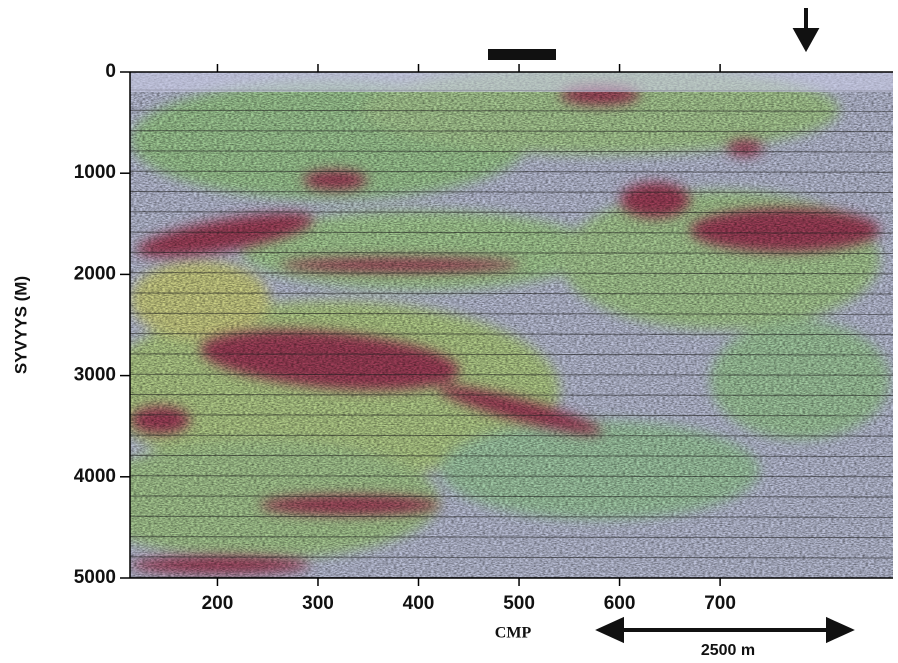 The height and width of the screenshot is (663, 898). I want to click on y-tick-label: 2000, so click(95, 273).